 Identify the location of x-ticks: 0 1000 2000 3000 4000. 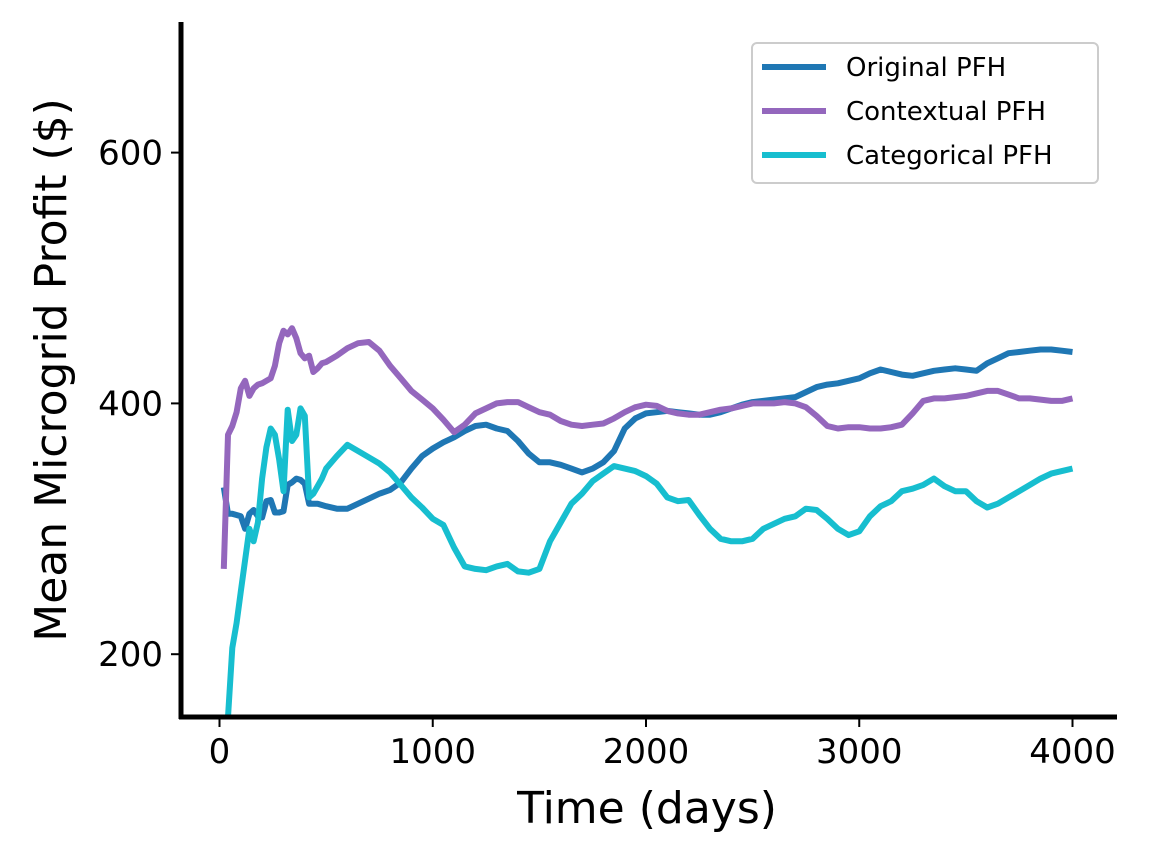
(662, 744).